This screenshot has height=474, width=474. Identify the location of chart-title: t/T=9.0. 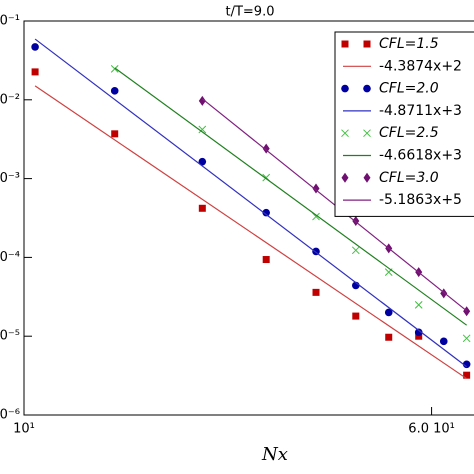
(250, 12).